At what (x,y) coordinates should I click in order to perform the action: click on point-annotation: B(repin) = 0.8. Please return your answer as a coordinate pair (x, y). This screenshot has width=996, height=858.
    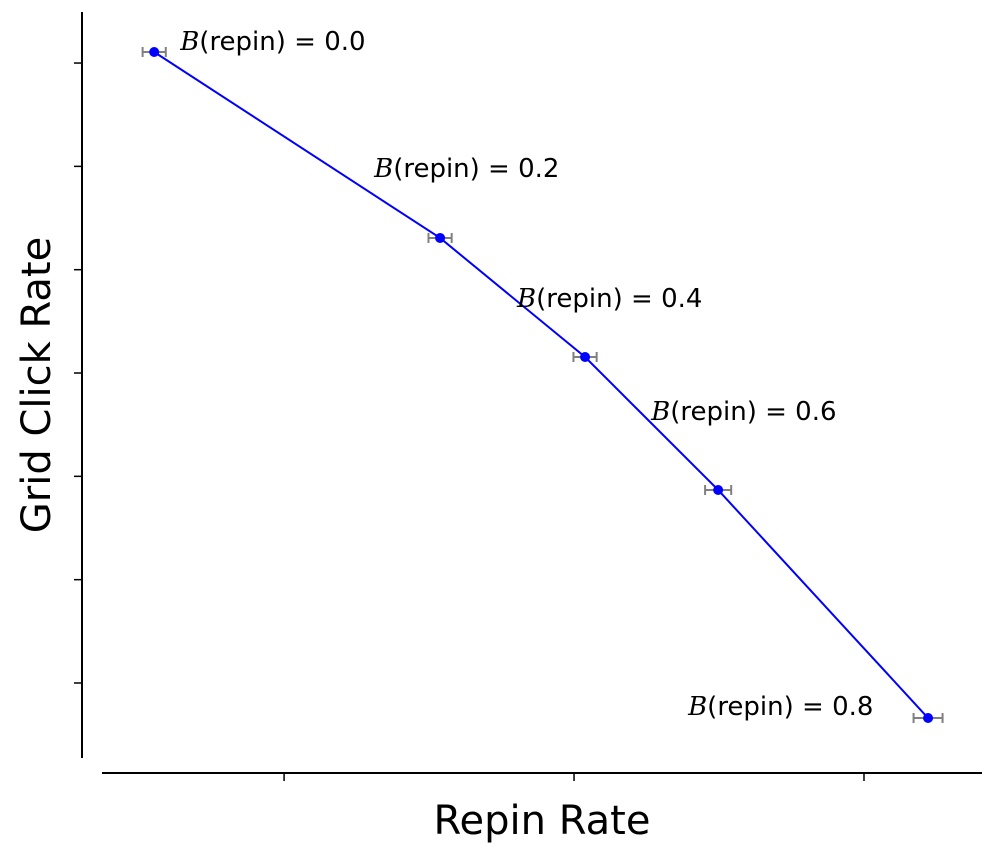
    Looking at the image, I should click on (780, 707).